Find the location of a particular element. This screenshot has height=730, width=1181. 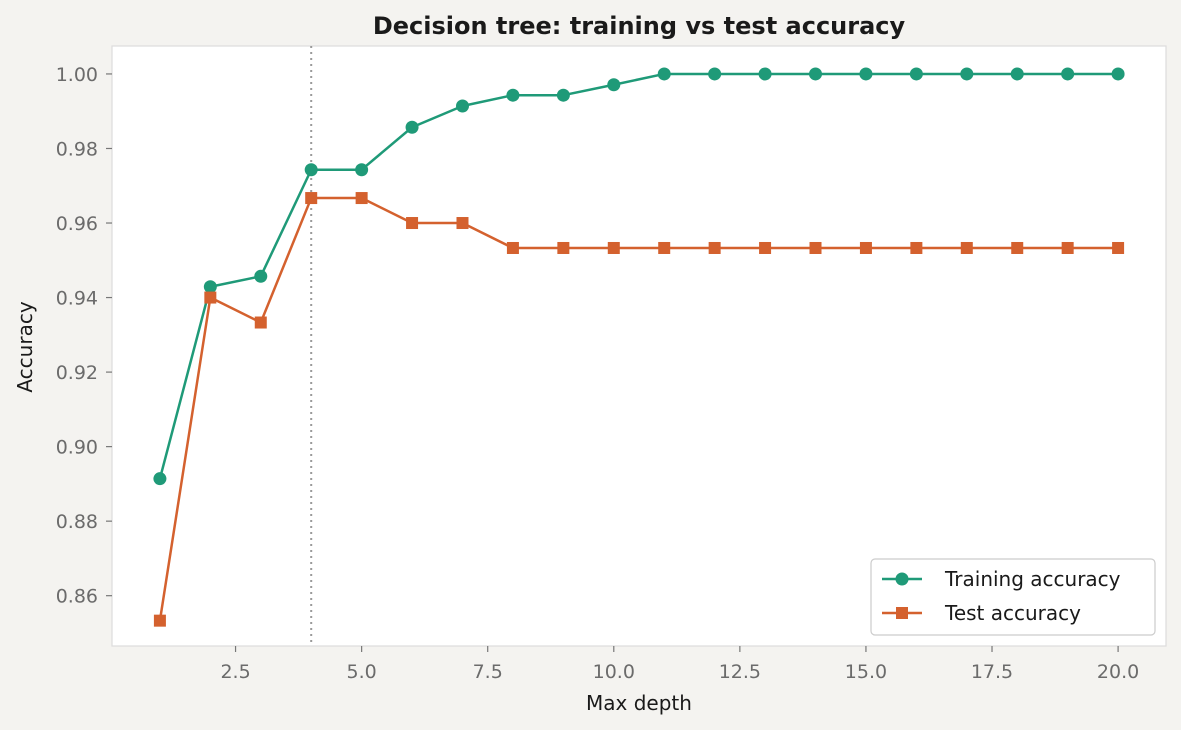

legend-marker-test is located at coordinates (902, 613).